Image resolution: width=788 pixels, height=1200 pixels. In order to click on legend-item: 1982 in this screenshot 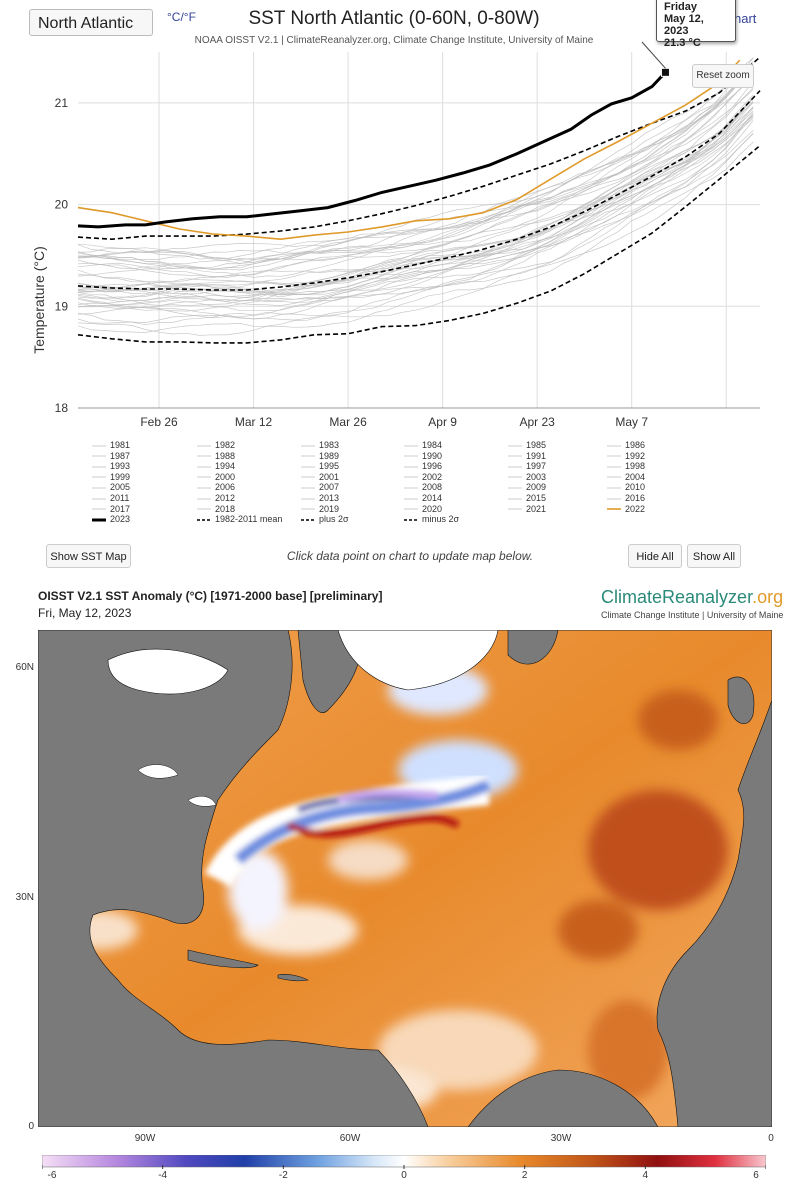, I will do `click(216, 445)`.